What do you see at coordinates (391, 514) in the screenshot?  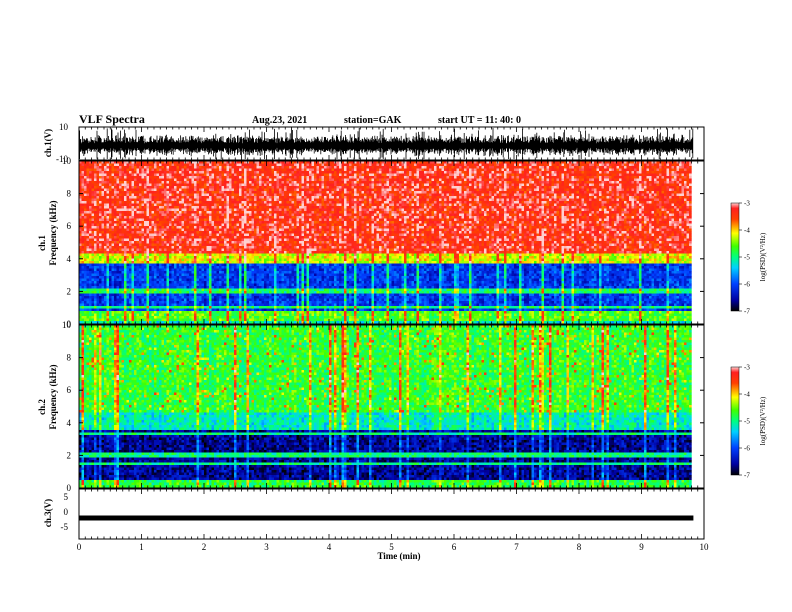 I see `waveform-ch3-frame` at bounding box center [391, 514].